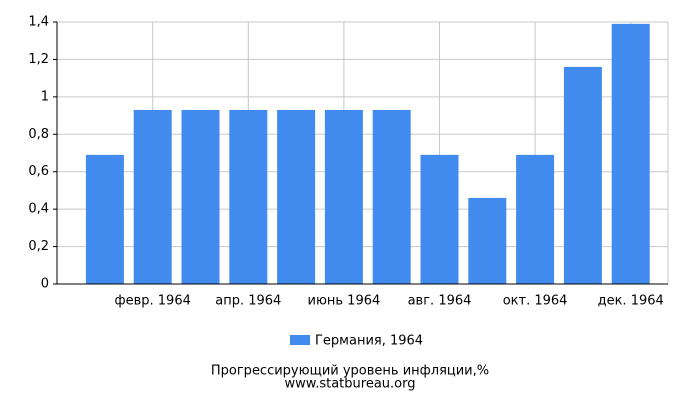 This screenshot has width=700, height=400. What do you see at coordinates (45, 284) in the screenshot?
I see `y-tick-label: 0` at bounding box center [45, 284].